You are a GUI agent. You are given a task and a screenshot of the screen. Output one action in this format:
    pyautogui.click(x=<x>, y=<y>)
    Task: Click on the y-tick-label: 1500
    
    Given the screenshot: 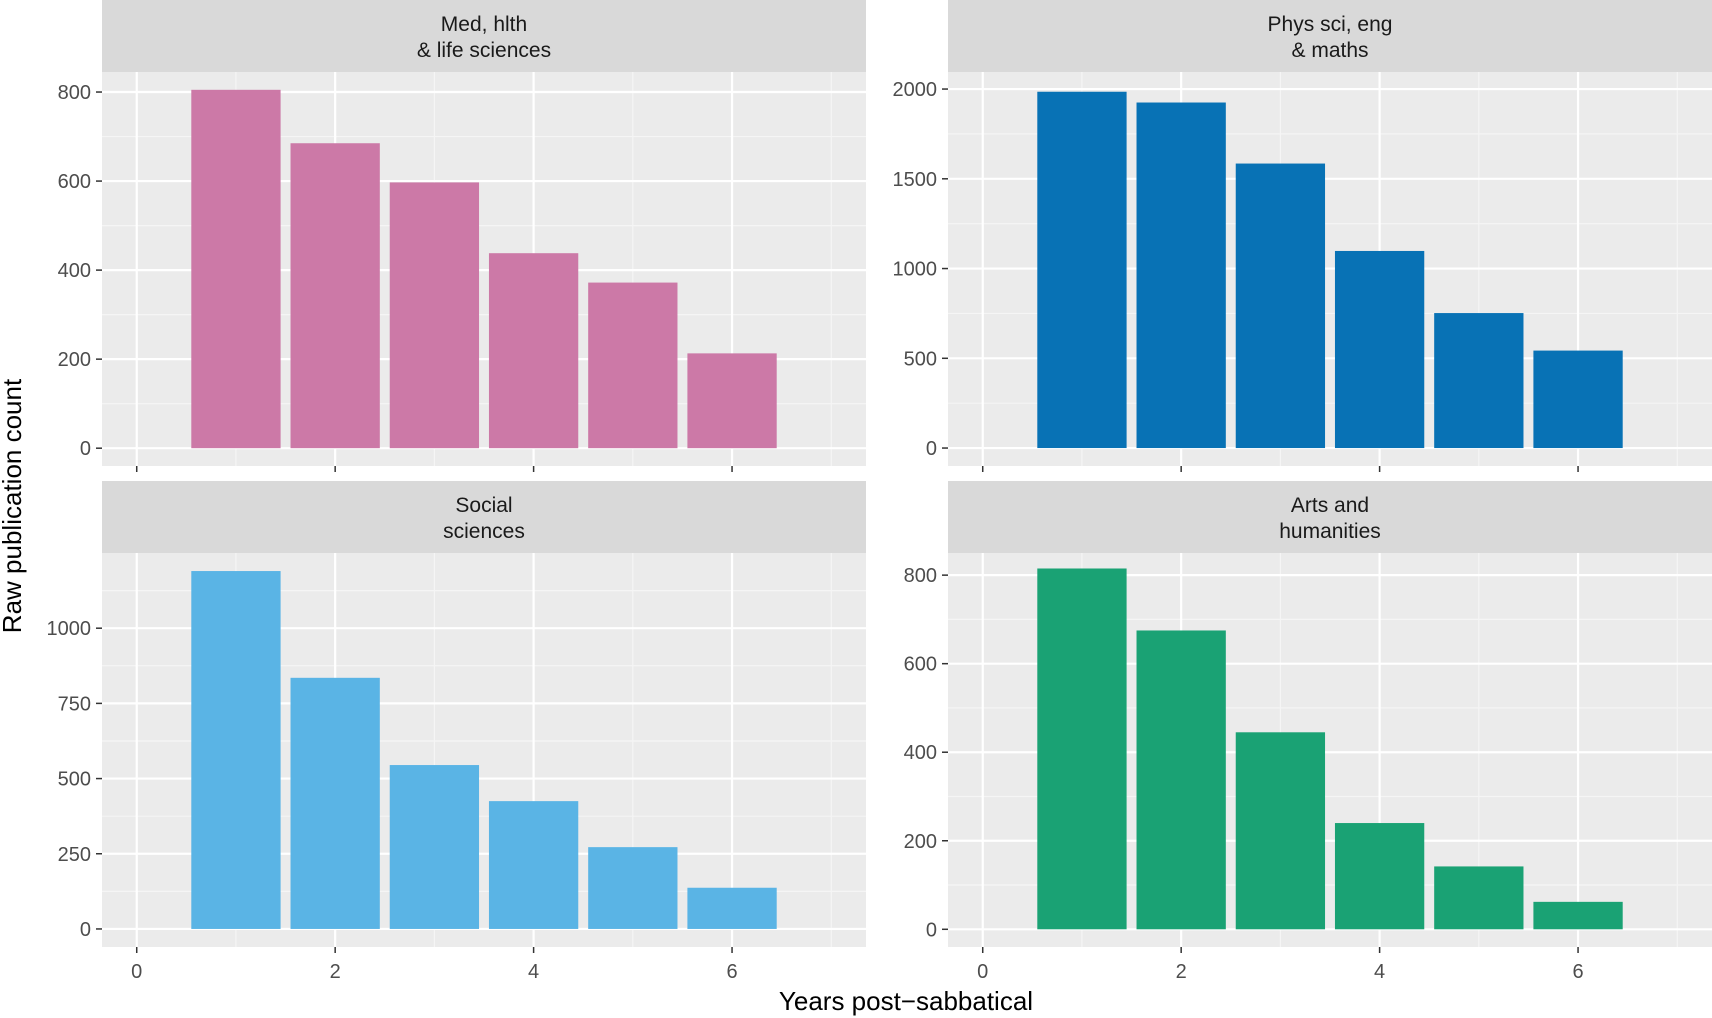 What is the action you would take?
    pyautogui.click(x=915, y=180)
    